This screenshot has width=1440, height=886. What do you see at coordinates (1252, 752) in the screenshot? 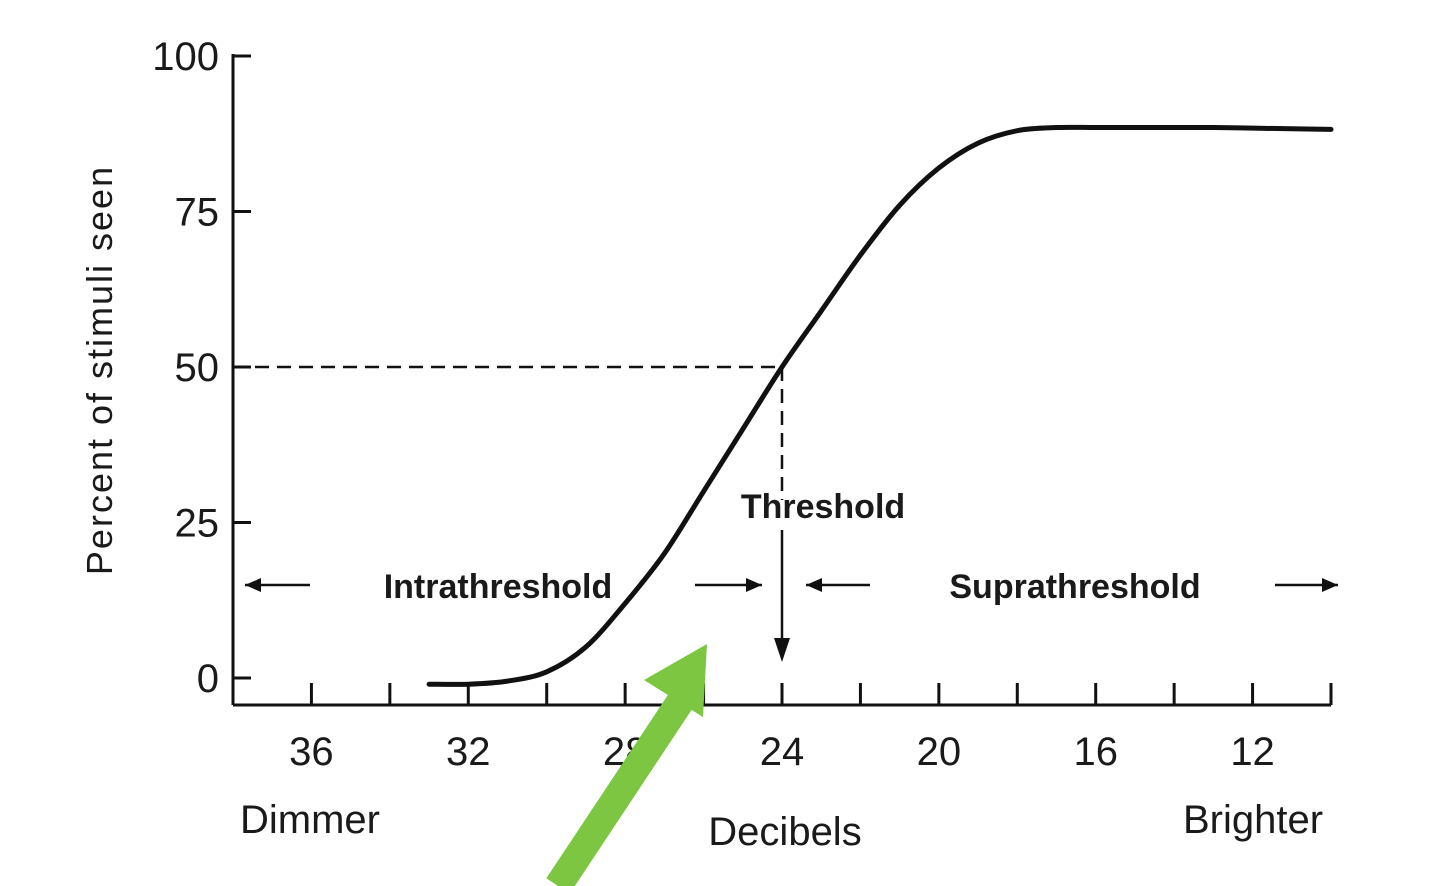
I see `x-tick-label: 12` at bounding box center [1252, 752].